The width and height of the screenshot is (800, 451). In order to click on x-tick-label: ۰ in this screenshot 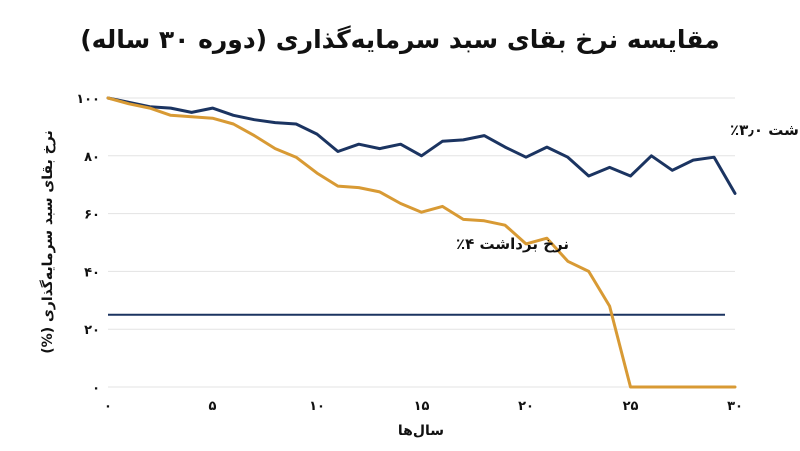, I will do `click(108, 406)`.